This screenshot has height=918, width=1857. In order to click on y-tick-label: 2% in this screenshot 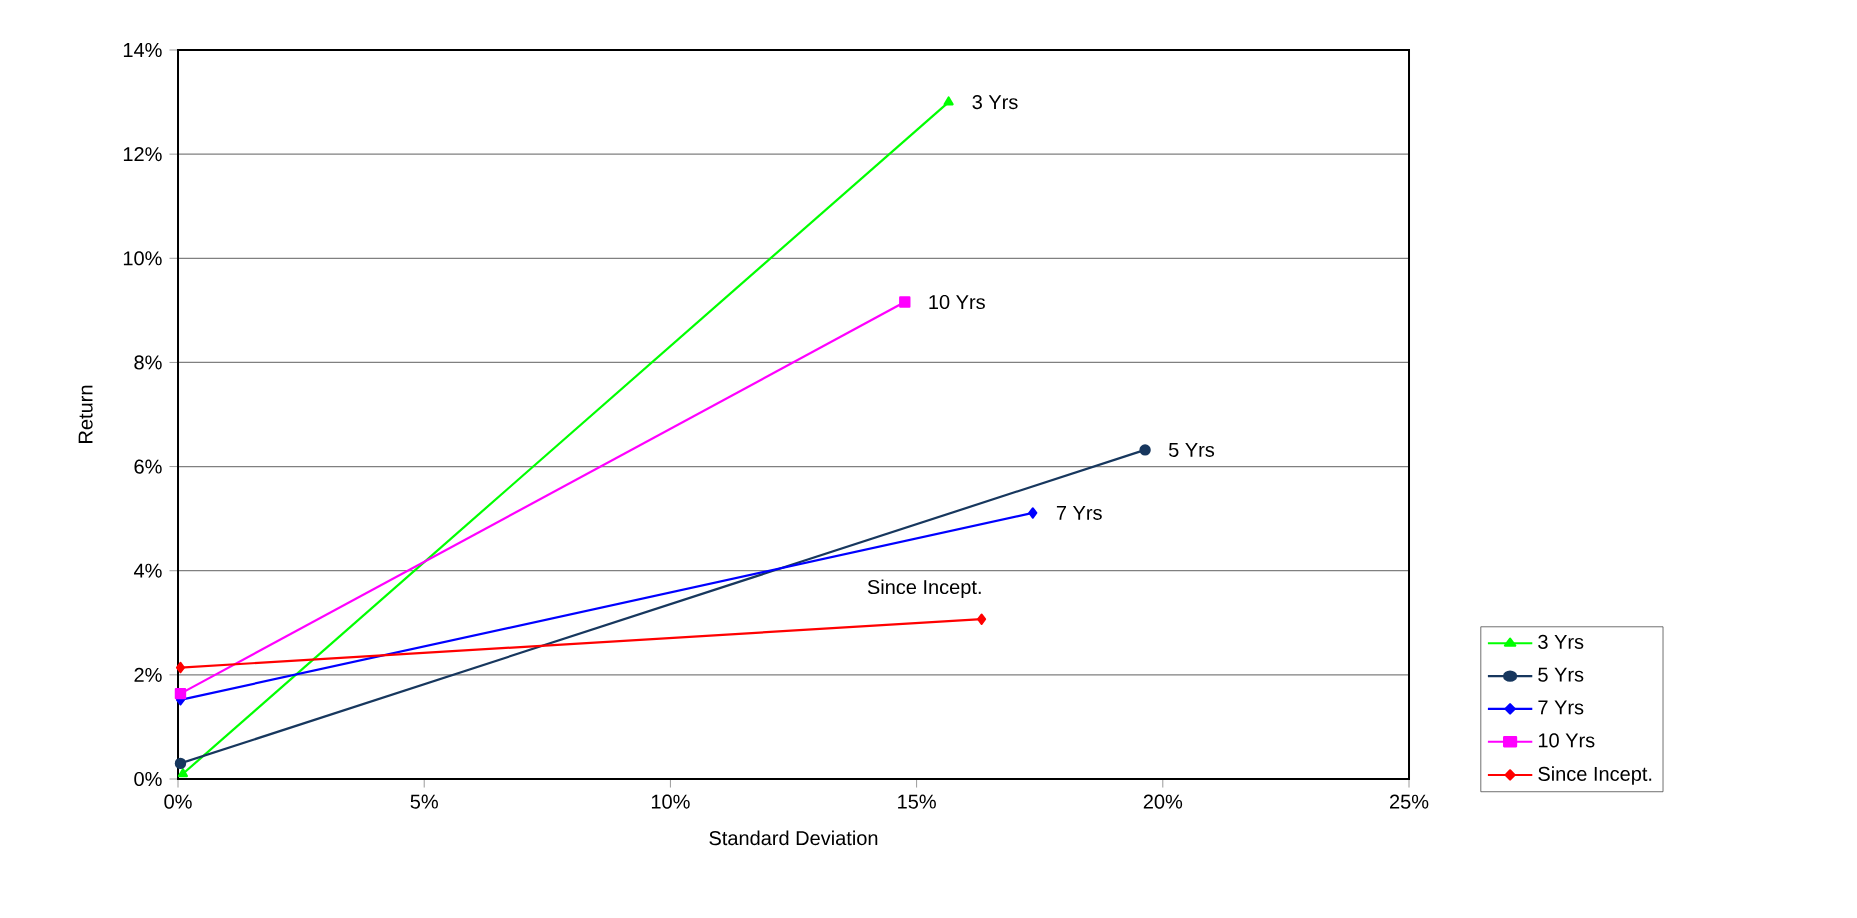, I will do `click(148, 674)`.